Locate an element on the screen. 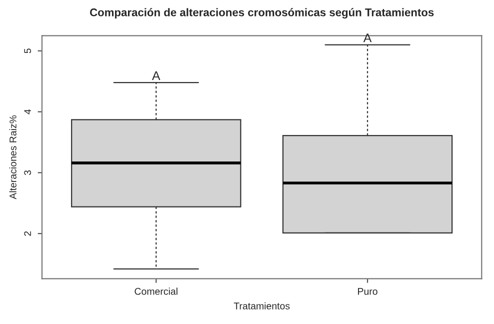 The width and height of the screenshot is (494, 324). y-tick-label: 4 is located at coordinates (27, 111).